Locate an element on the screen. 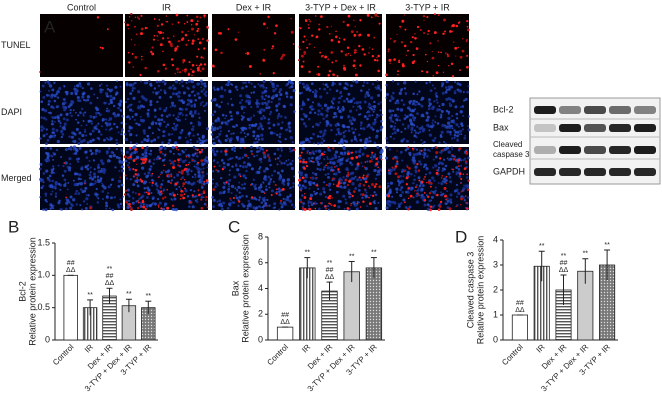 This screenshot has height=403, width=662. x-tick-label: Control is located at coordinates (63, 354).